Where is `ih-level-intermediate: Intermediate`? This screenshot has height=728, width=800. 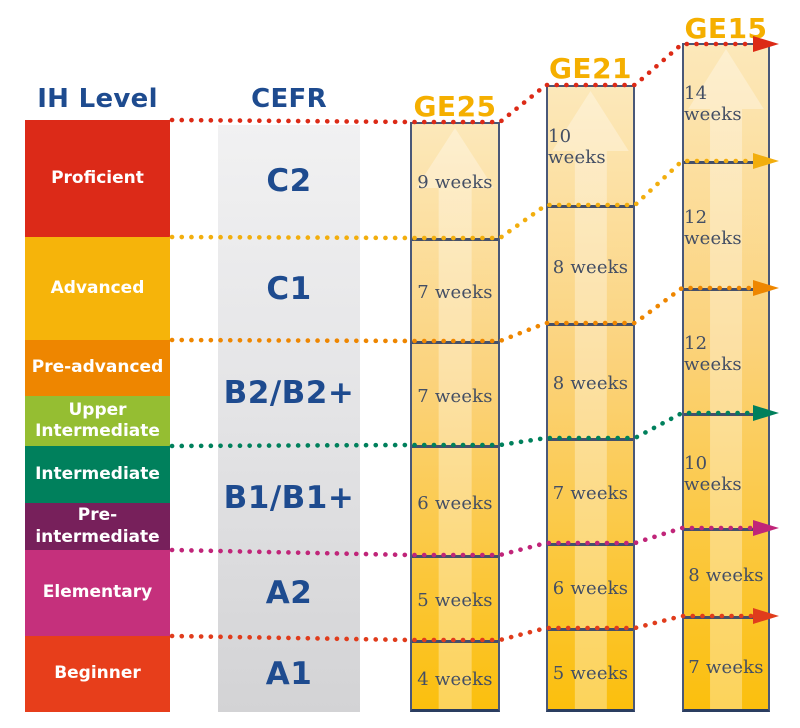
ih-level-intermediate: Intermediate is located at coordinates (97, 474).